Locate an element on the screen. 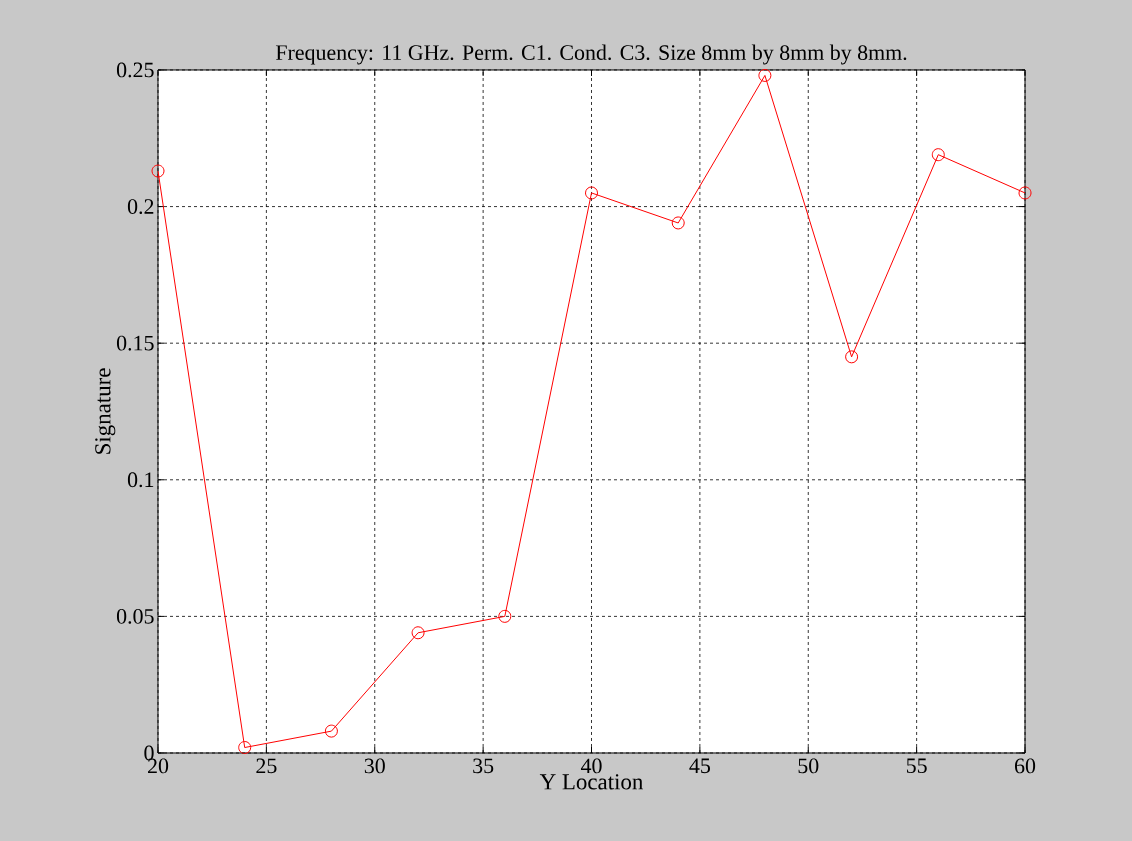 Image resolution: width=1132 pixels, height=841 pixels. x-tick-label: 40 is located at coordinates (591, 766).